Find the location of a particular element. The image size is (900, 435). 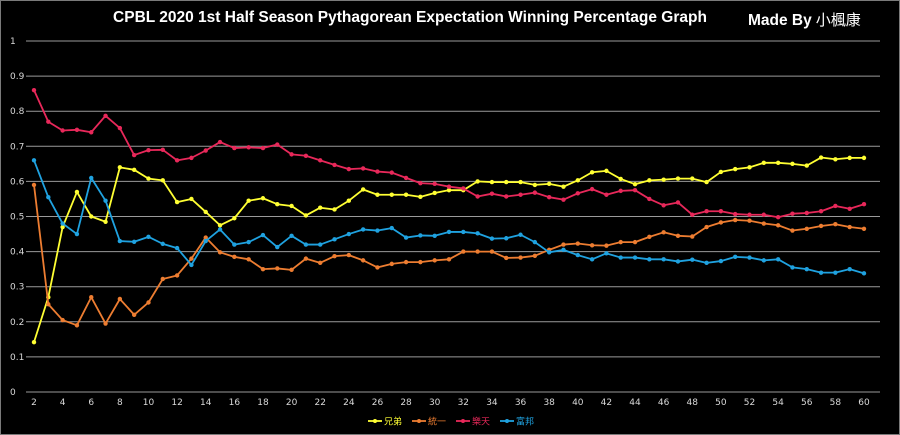

legend-item: 富邦 is located at coordinates (517, 422).